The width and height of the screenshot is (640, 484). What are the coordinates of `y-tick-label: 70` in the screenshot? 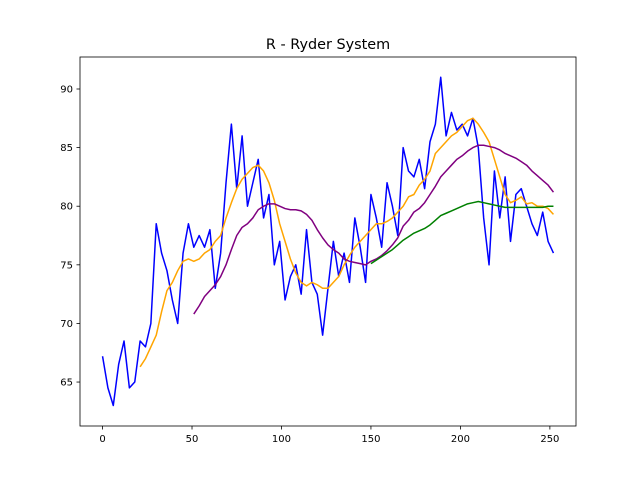 It's located at (66, 324).